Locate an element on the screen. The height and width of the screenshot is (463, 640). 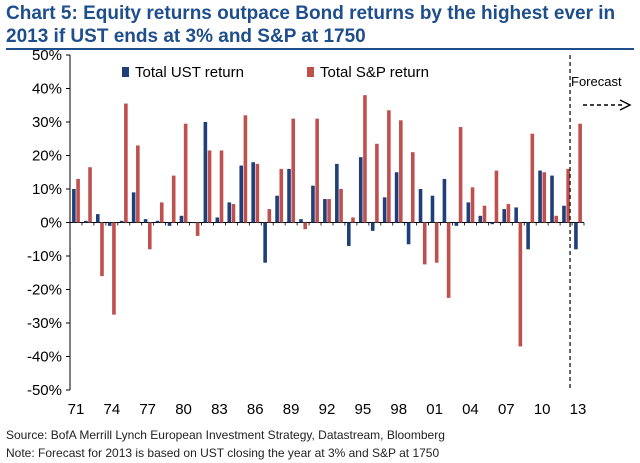
legend: Total UST return Total S&P return is located at coordinates (275, 72).